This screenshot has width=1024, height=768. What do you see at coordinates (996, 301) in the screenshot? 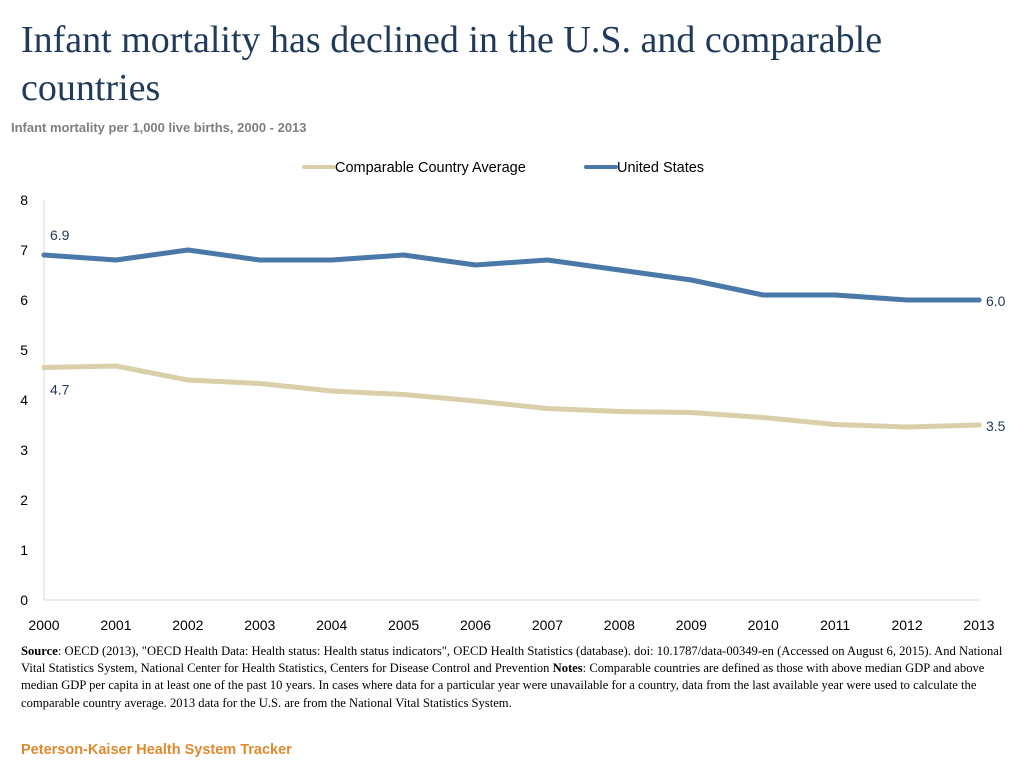
I see `data-label: 6.0` at bounding box center [996, 301].